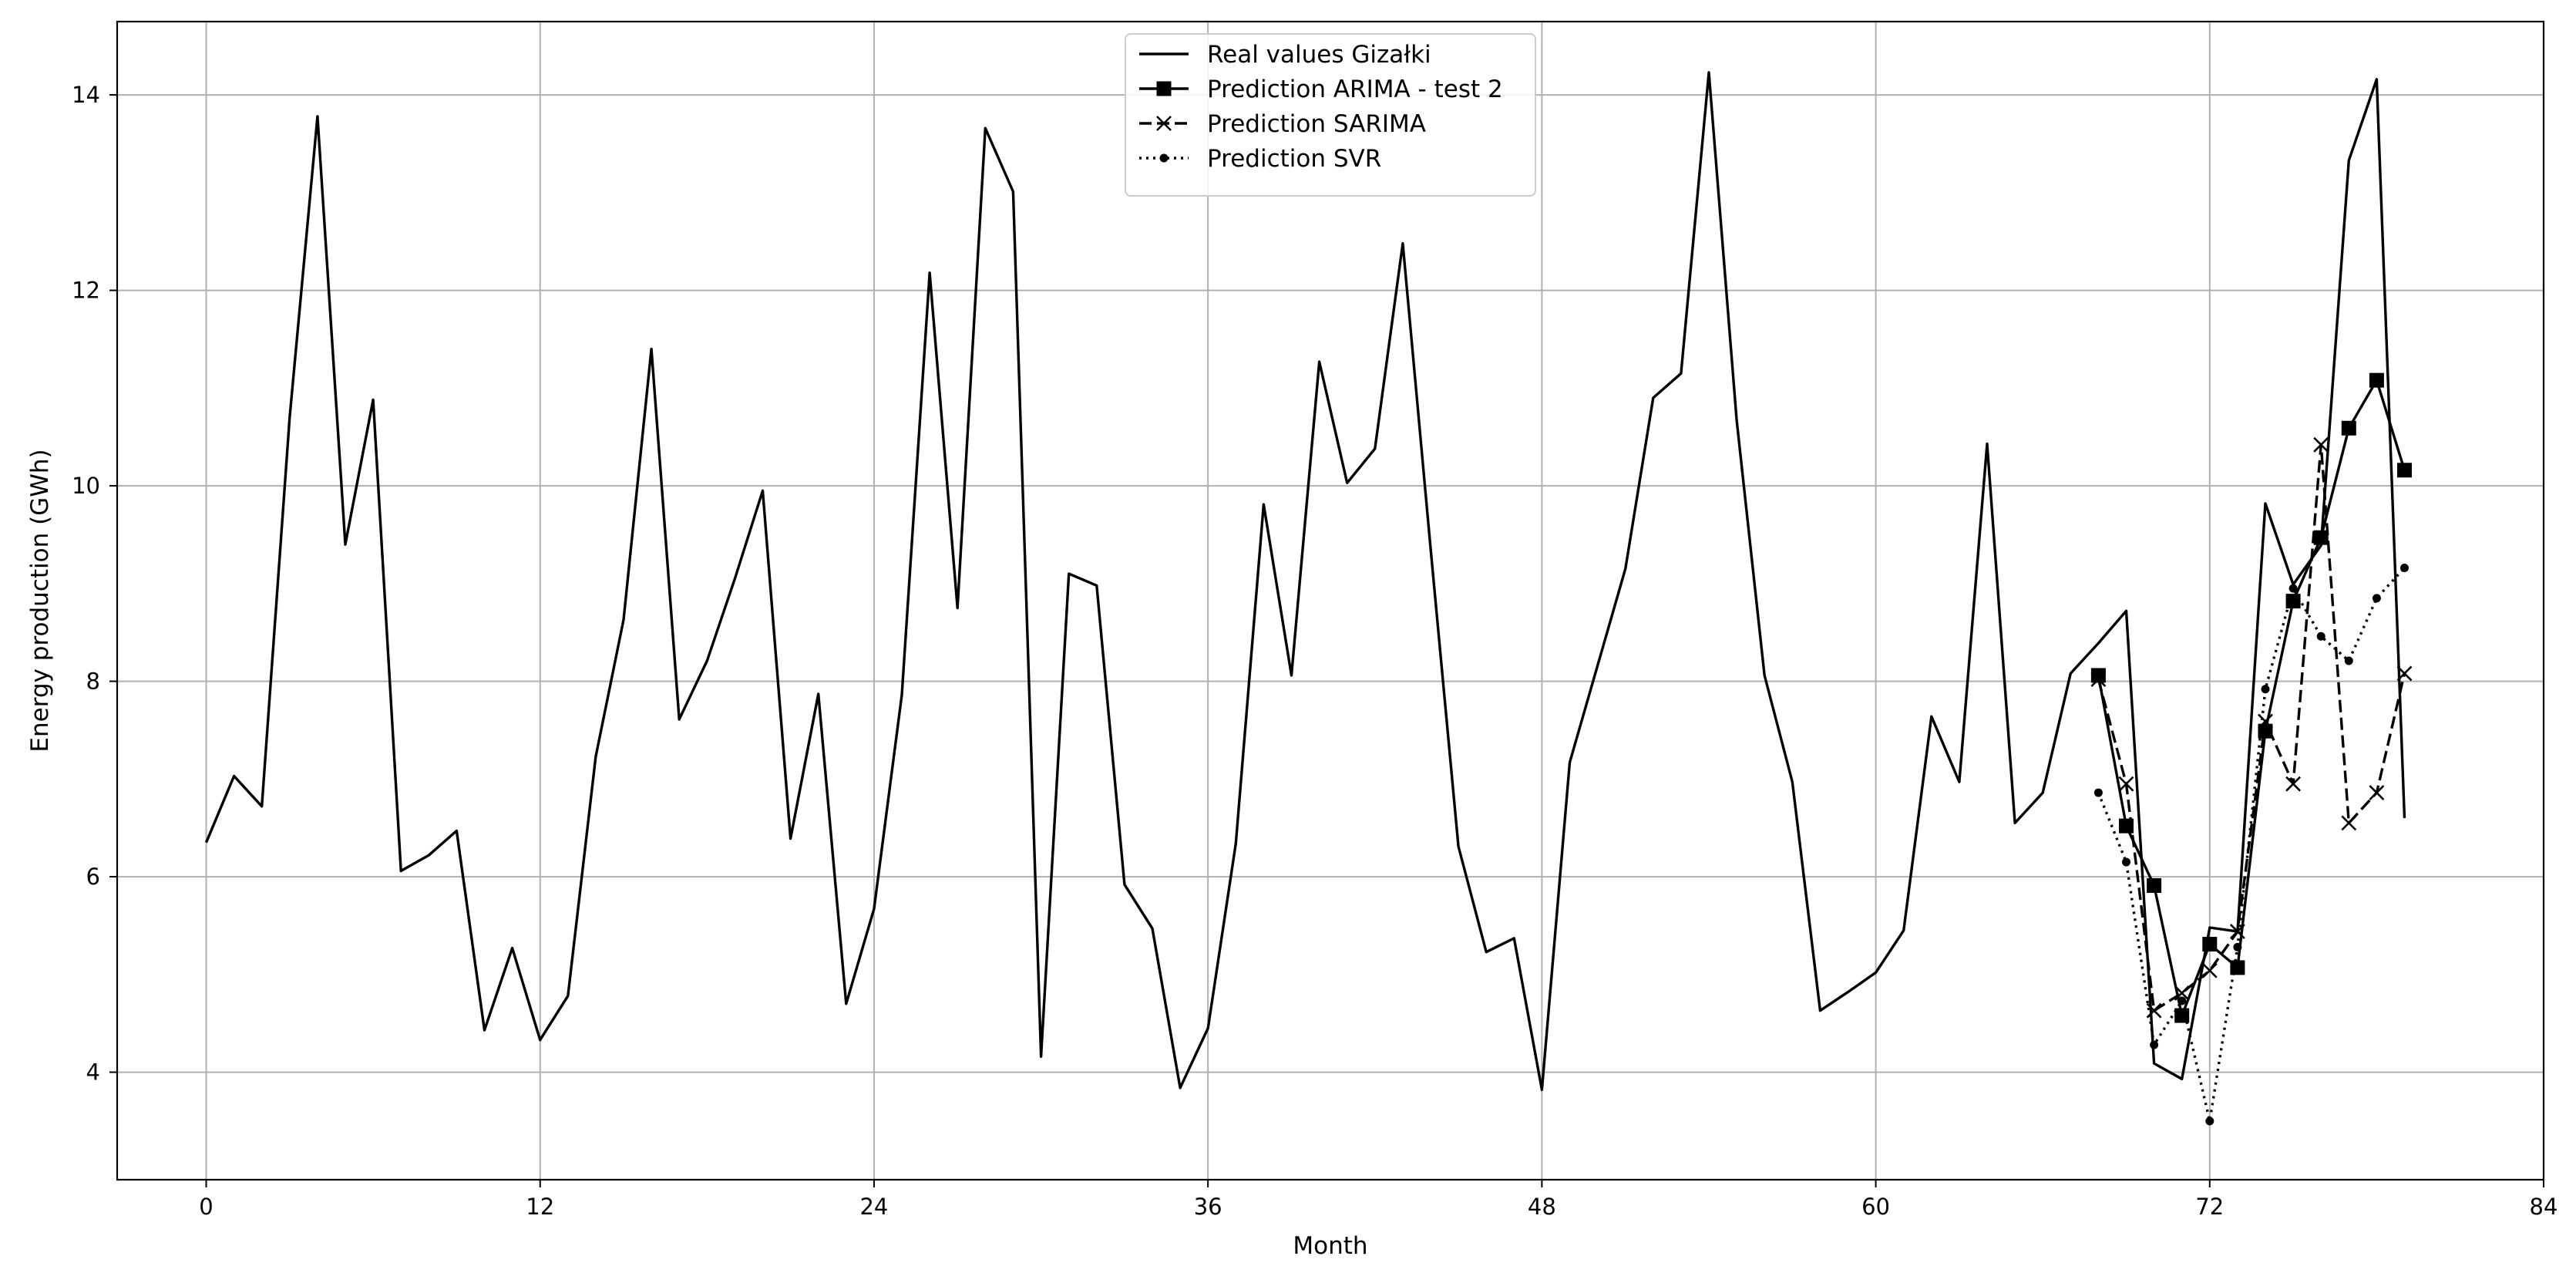 The image size is (2576, 1273). Describe the element at coordinates (86, 291) in the screenshot. I see `y-tick-label: 12` at that location.